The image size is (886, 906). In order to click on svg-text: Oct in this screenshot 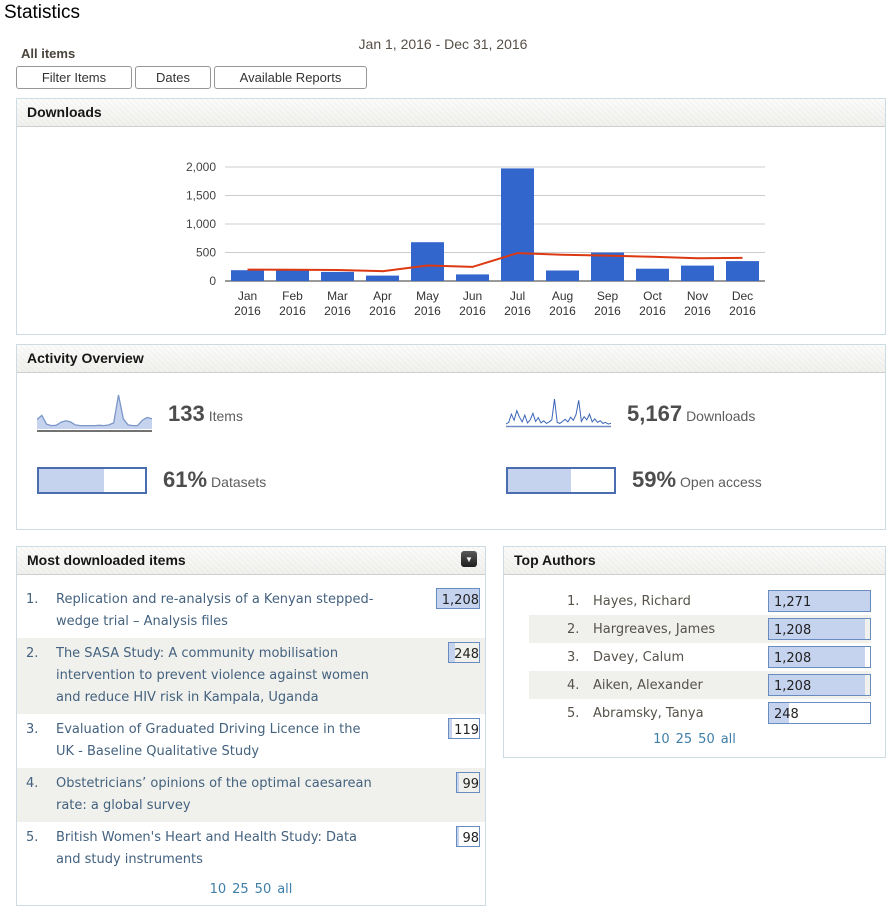, I will do `click(652, 296)`.